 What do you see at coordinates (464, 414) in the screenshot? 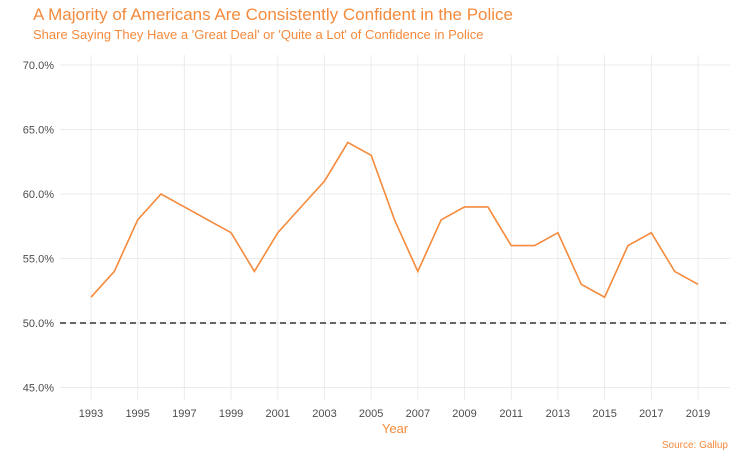
I see `x-tick-label: 2009` at bounding box center [464, 414].